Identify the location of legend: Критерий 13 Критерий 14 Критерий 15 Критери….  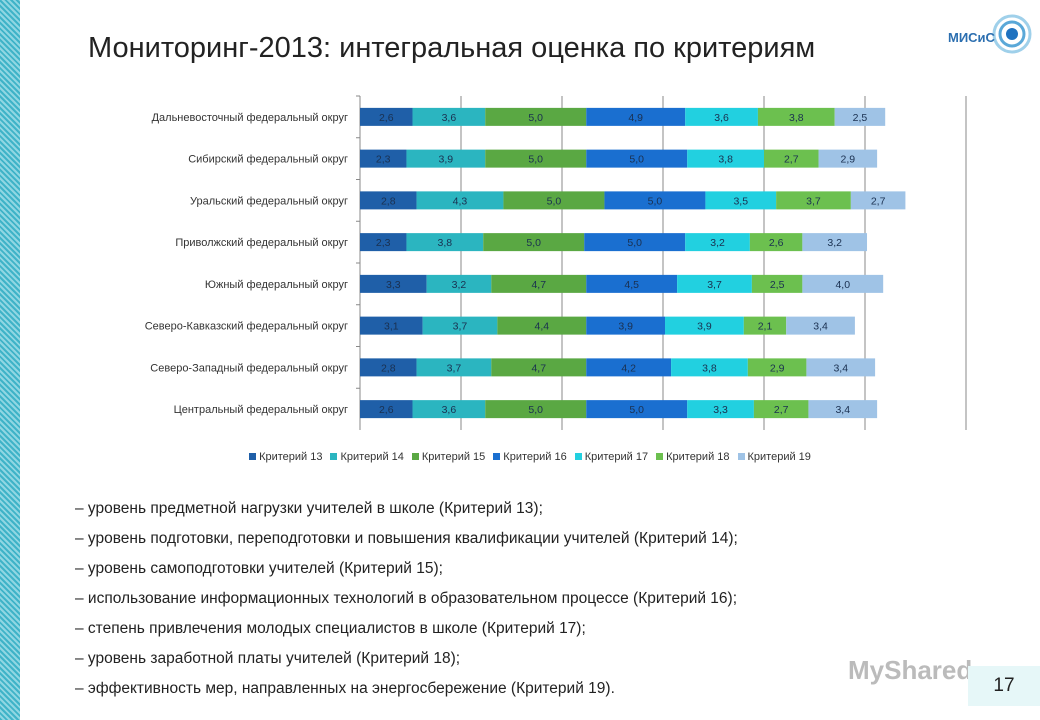
(520, 457).